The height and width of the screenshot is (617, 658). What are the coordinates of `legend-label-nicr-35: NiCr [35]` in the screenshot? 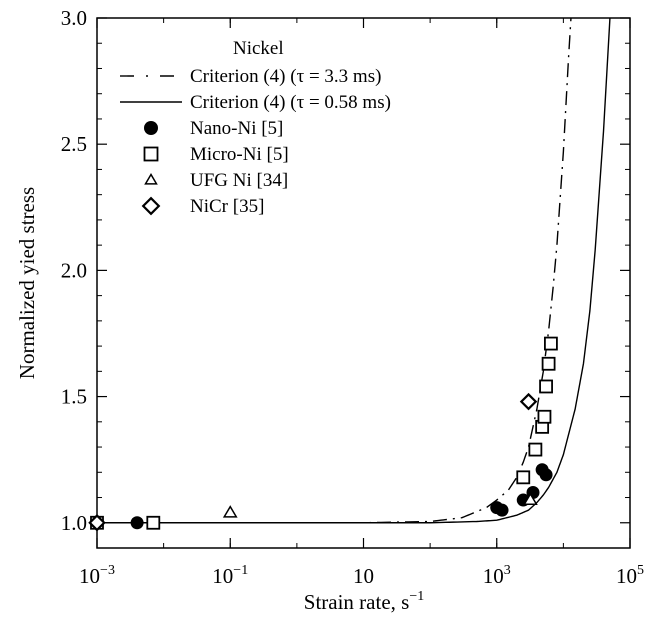 It's located at (227, 206).